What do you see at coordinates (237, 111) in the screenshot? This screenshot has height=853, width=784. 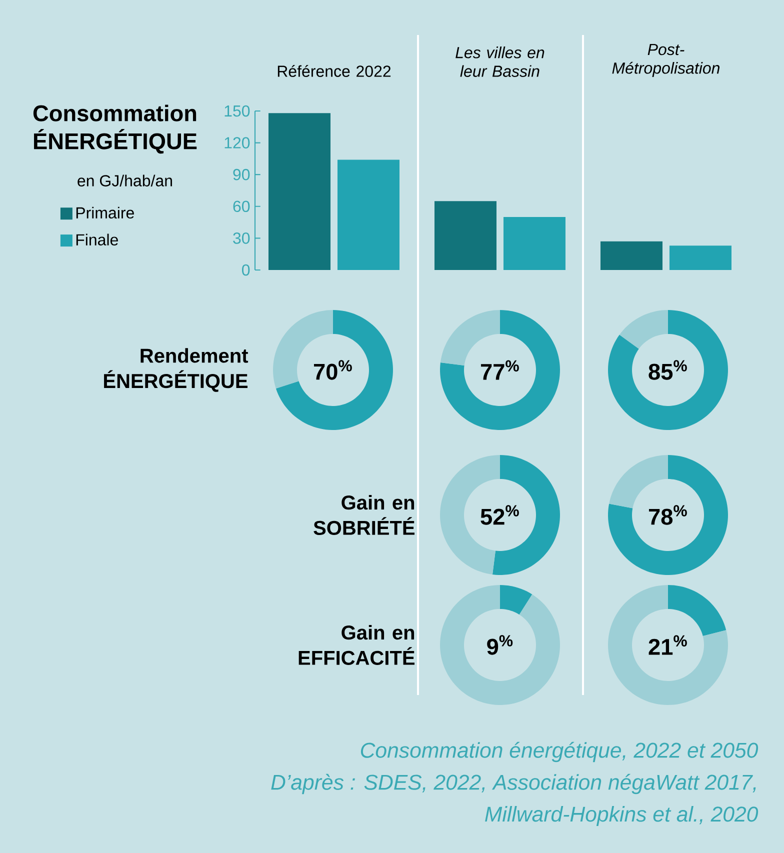 I see `y-tick-label: 150` at bounding box center [237, 111].